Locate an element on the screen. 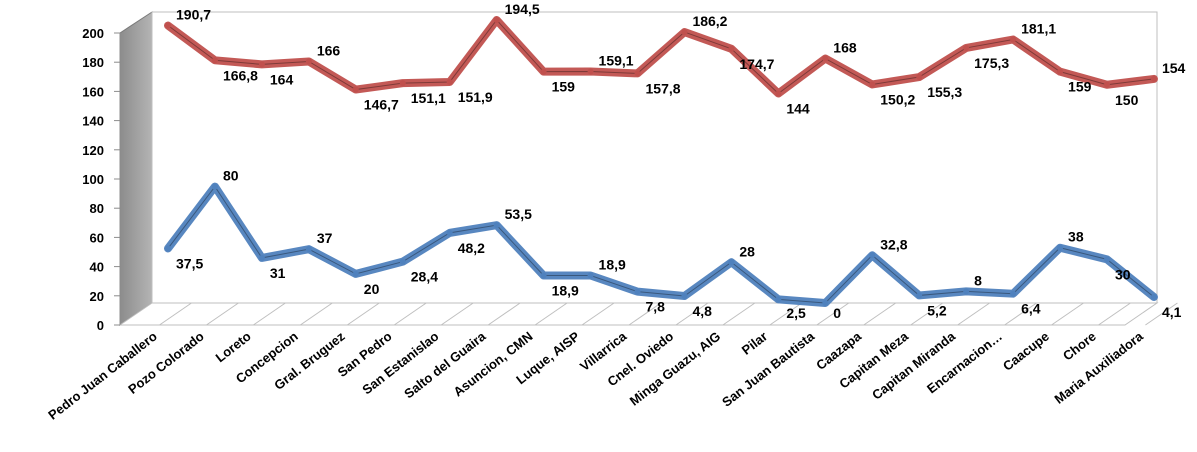 Image resolution: width=1197 pixels, height=452 pixels. data-label: 53,5 is located at coordinates (518, 214).